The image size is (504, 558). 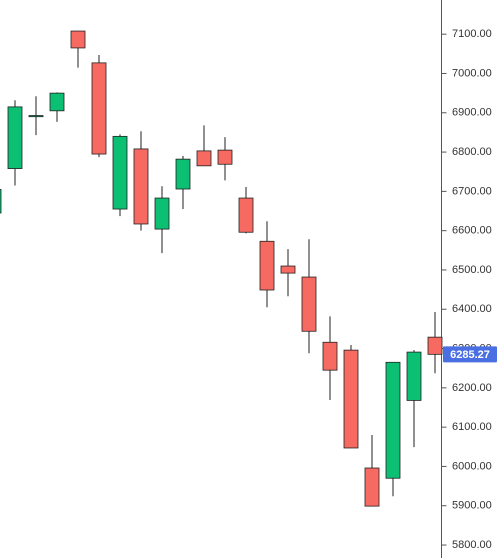 I want to click on last-price-badge, so click(x=470, y=354).